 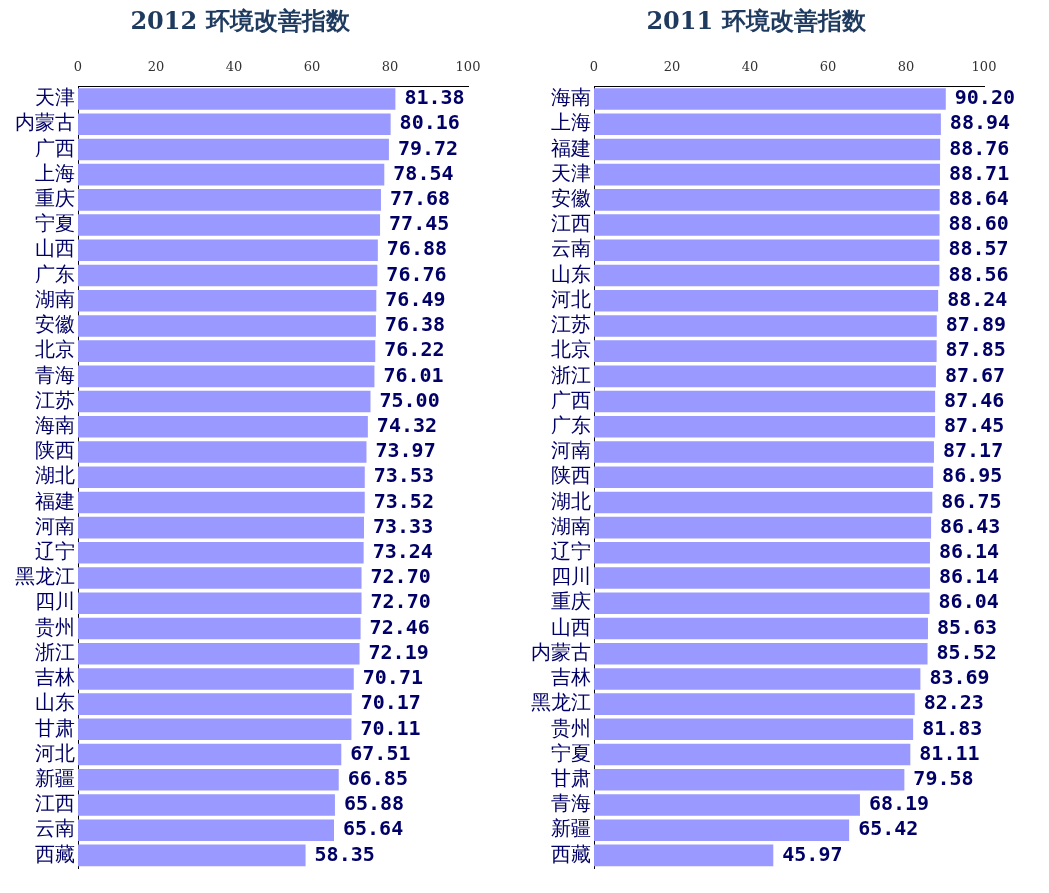 What do you see at coordinates (571, 576) in the screenshot?
I see `y-tick-label: 四川` at bounding box center [571, 576].